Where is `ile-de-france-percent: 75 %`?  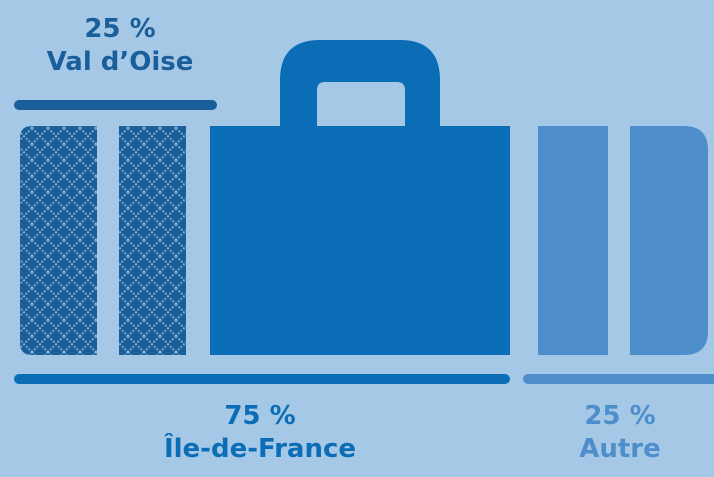
ile-de-france-percent: 75 % is located at coordinates (260, 416).